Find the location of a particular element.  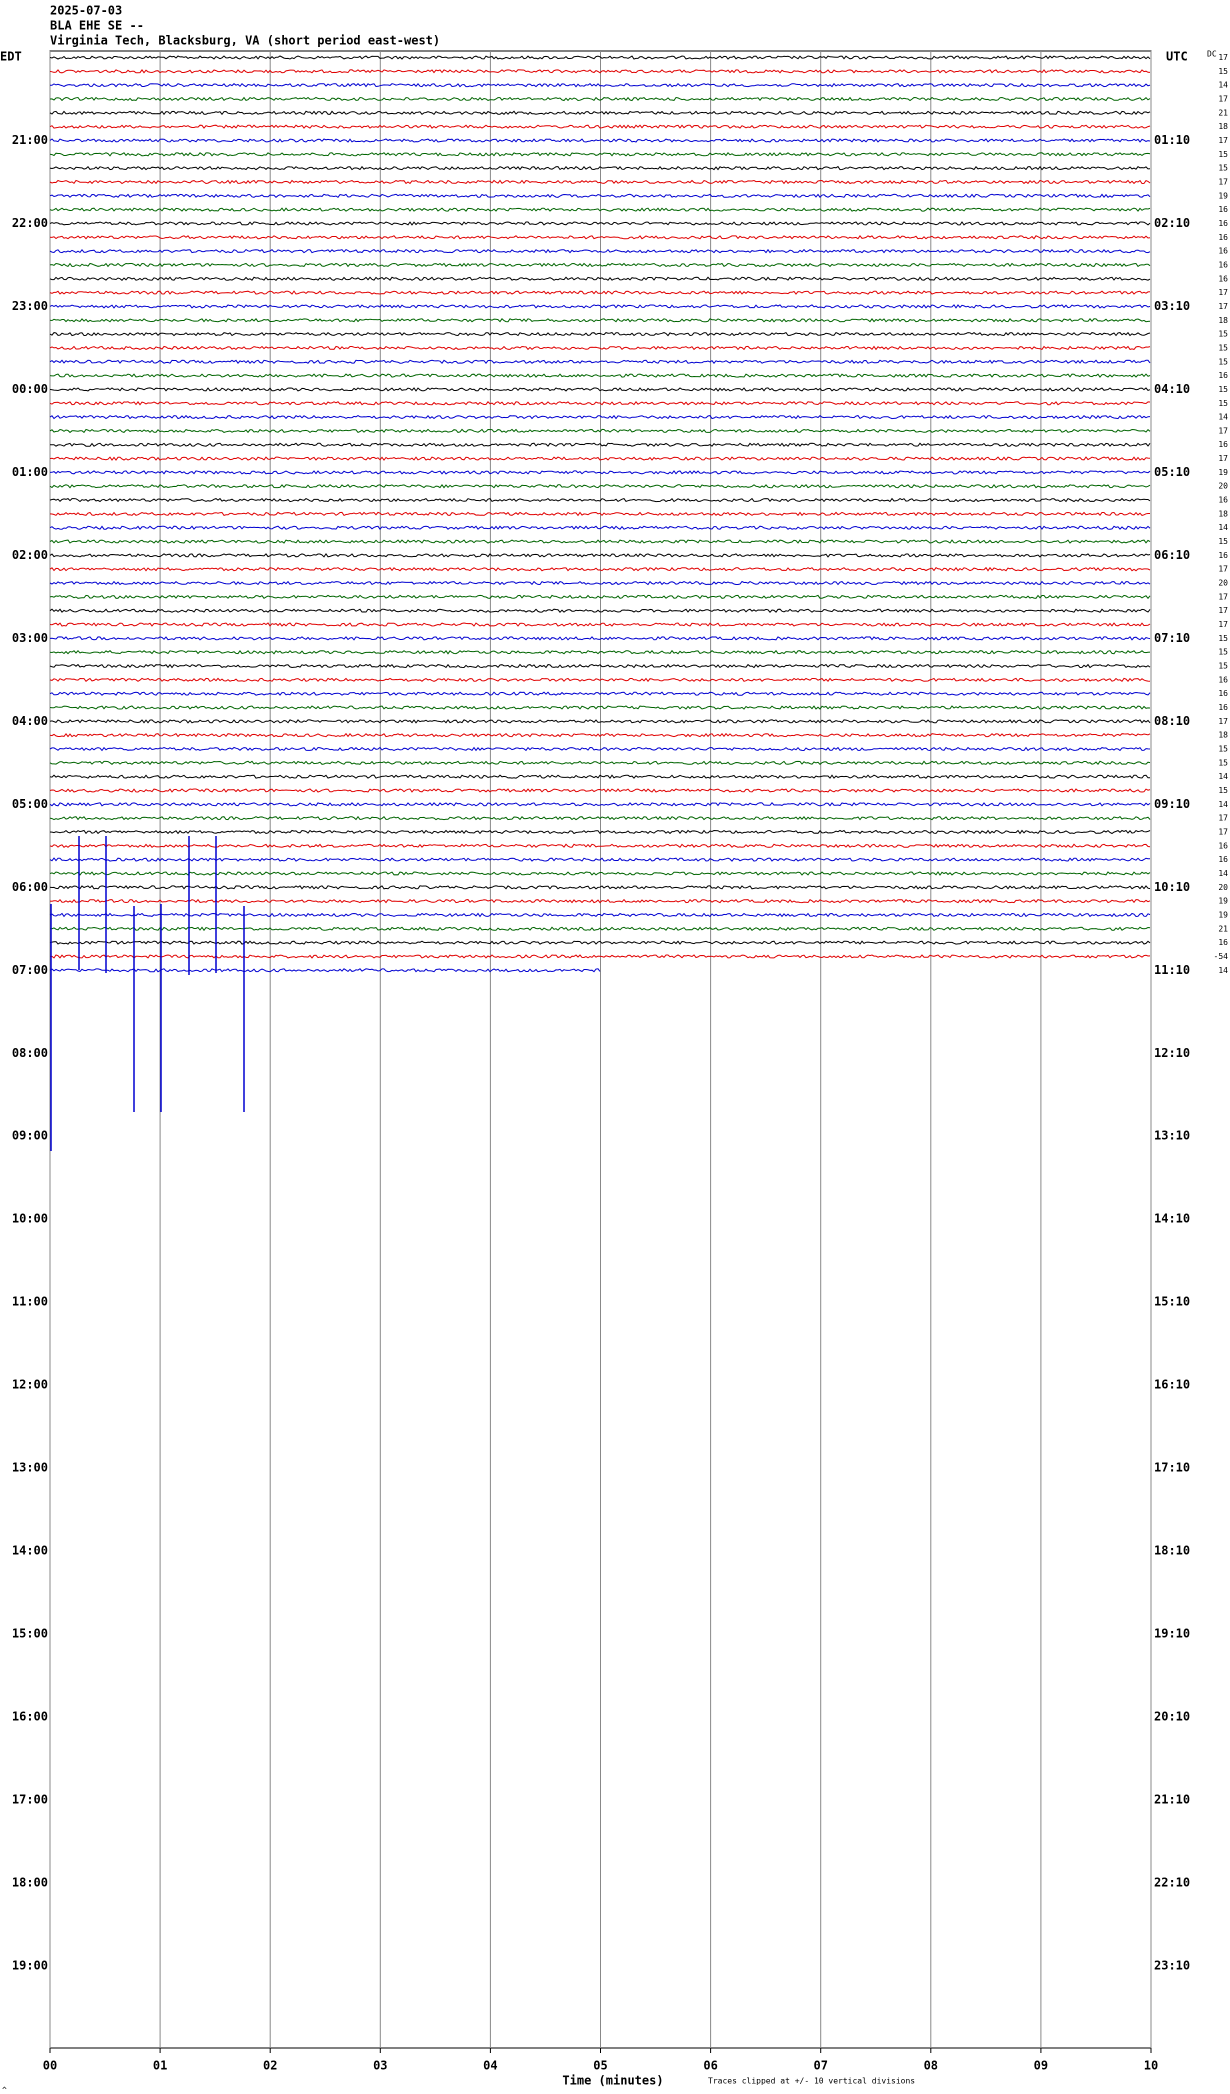

left-time-label: 10:00 is located at coordinates (30, 1219).